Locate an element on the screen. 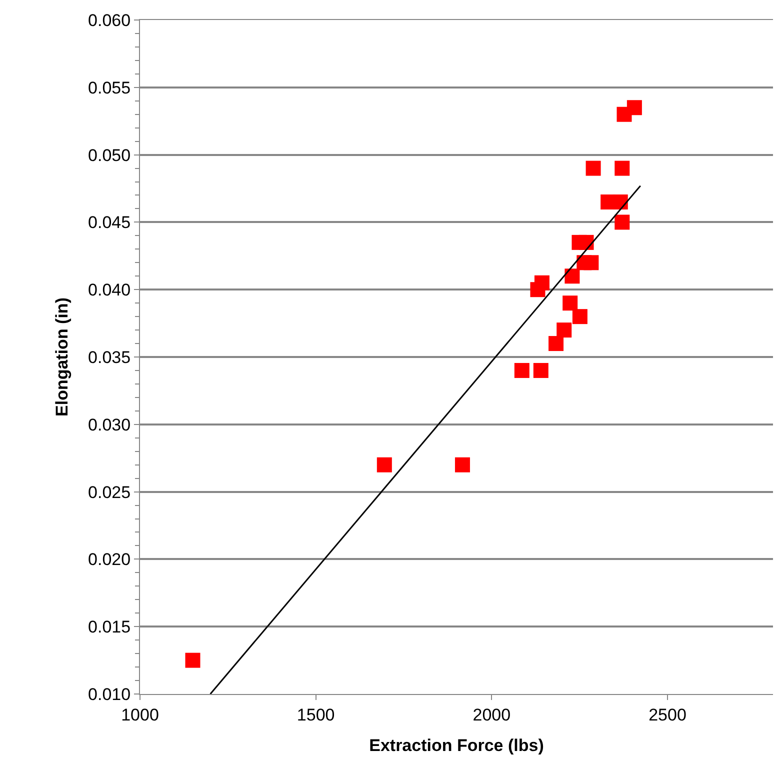 Image resolution: width=781 pixels, height=784 pixels. x-tick-label: 2500 is located at coordinates (667, 714).